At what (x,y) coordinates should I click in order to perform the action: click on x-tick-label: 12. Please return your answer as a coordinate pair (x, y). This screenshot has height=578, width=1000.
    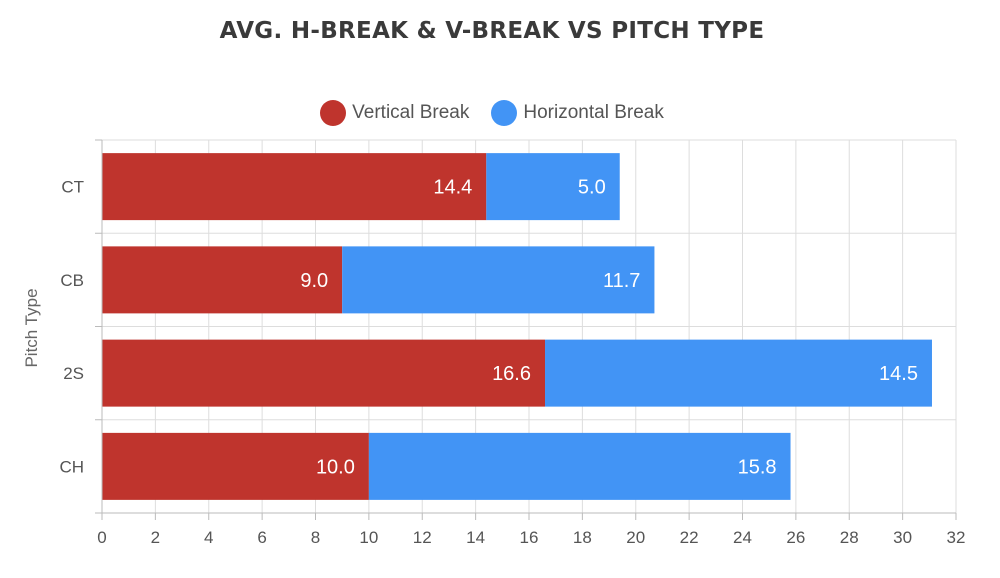
    Looking at the image, I should click on (422, 537).